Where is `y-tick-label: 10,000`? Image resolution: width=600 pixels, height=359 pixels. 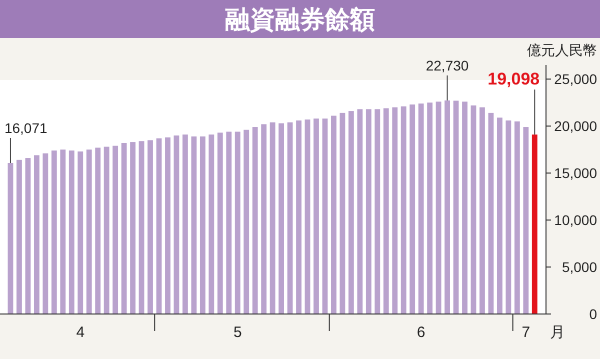 y-tick-label: 10,000 is located at coordinates (576, 220).